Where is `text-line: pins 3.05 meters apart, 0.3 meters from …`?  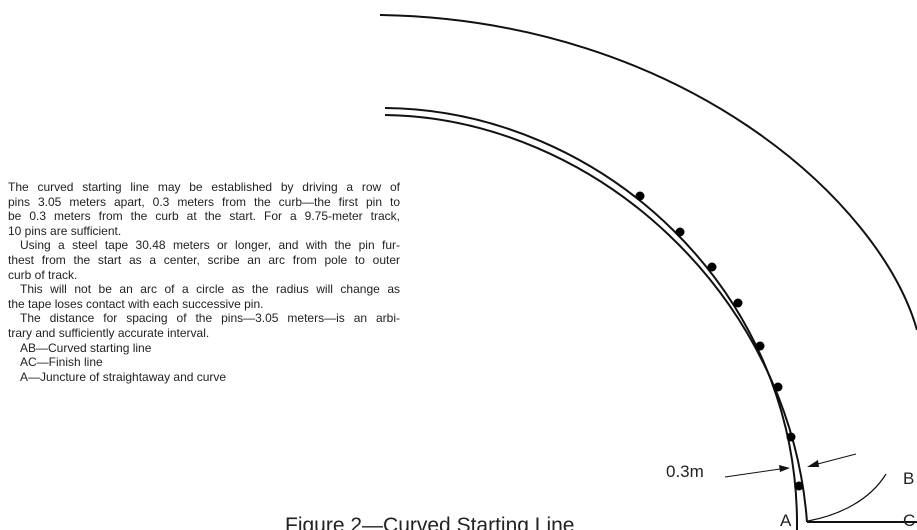
text-line: pins 3.05 meters apart, 0.3 meters from … is located at coordinates (204, 201).